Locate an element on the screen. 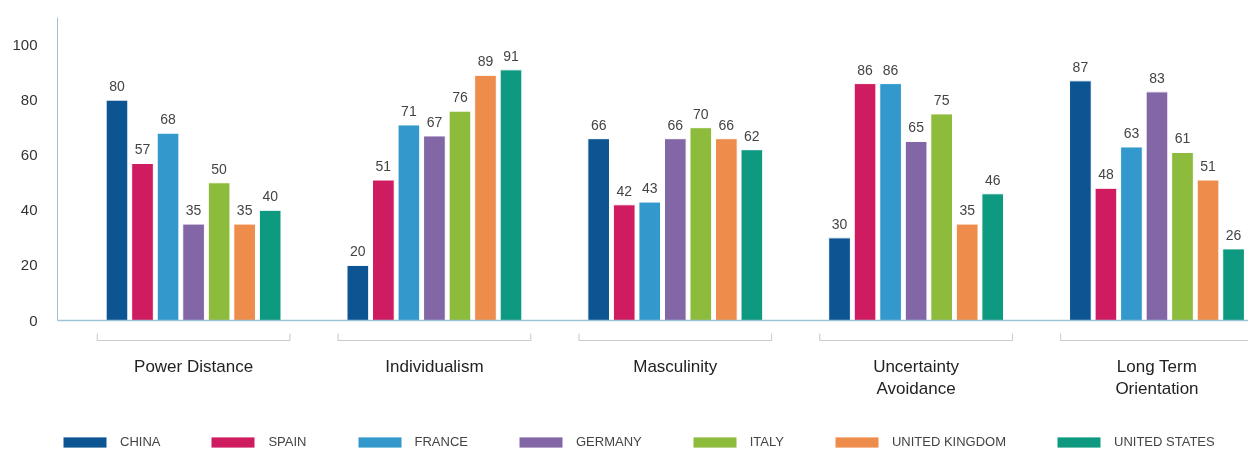  x-tick-label: Masculinity is located at coordinates (675, 366).